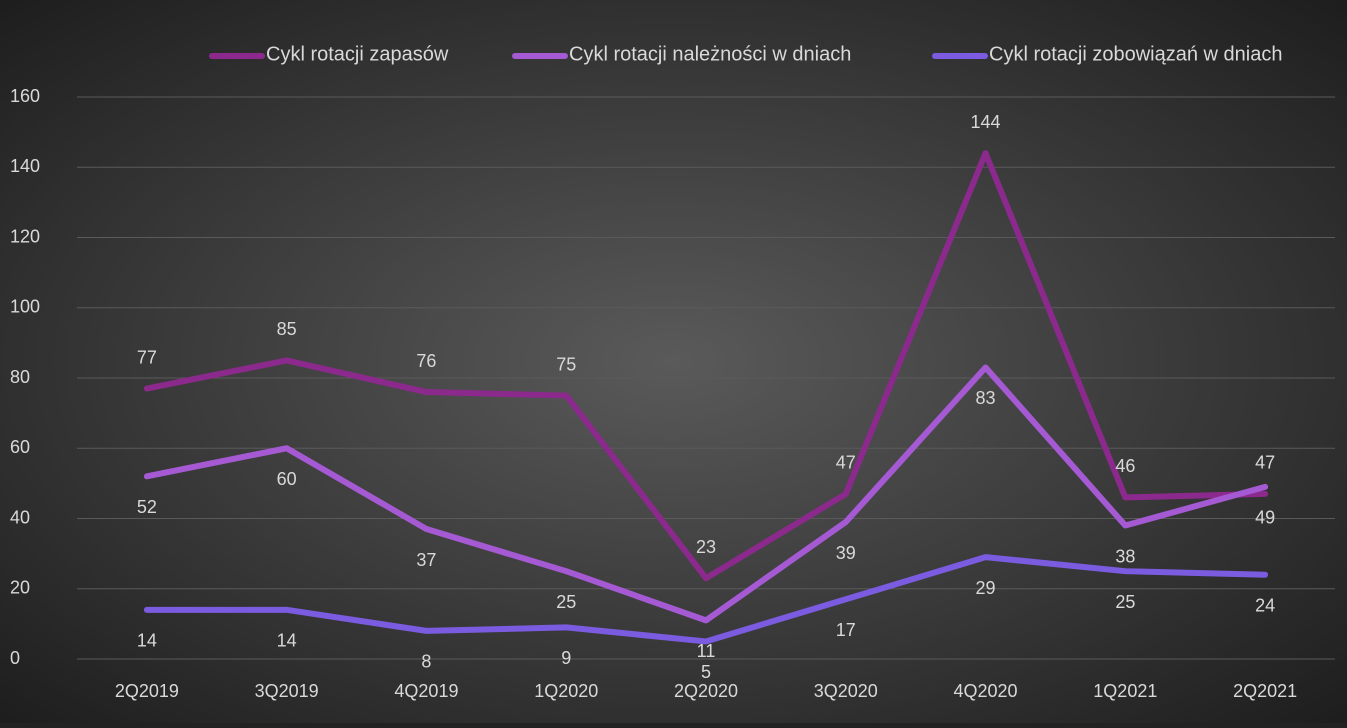 The height and width of the screenshot is (728, 1347). What do you see at coordinates (566, 364) in the screenshot?
I see `data-label: 75` at bounding box center [566, 364].